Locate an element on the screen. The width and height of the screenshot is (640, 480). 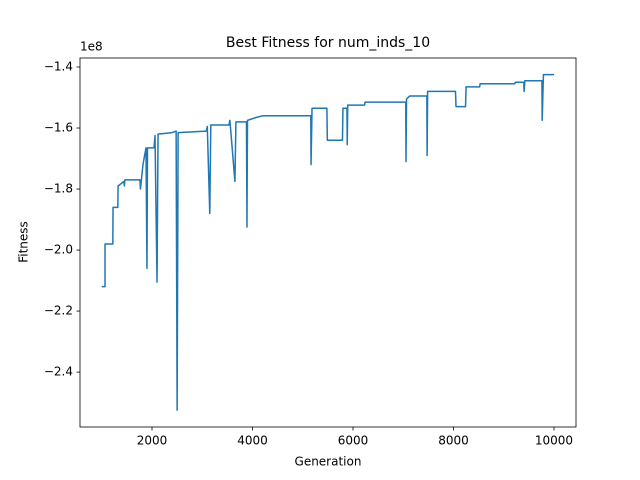
y-tick-label: −2.2 is located at coordinates (58, 311).